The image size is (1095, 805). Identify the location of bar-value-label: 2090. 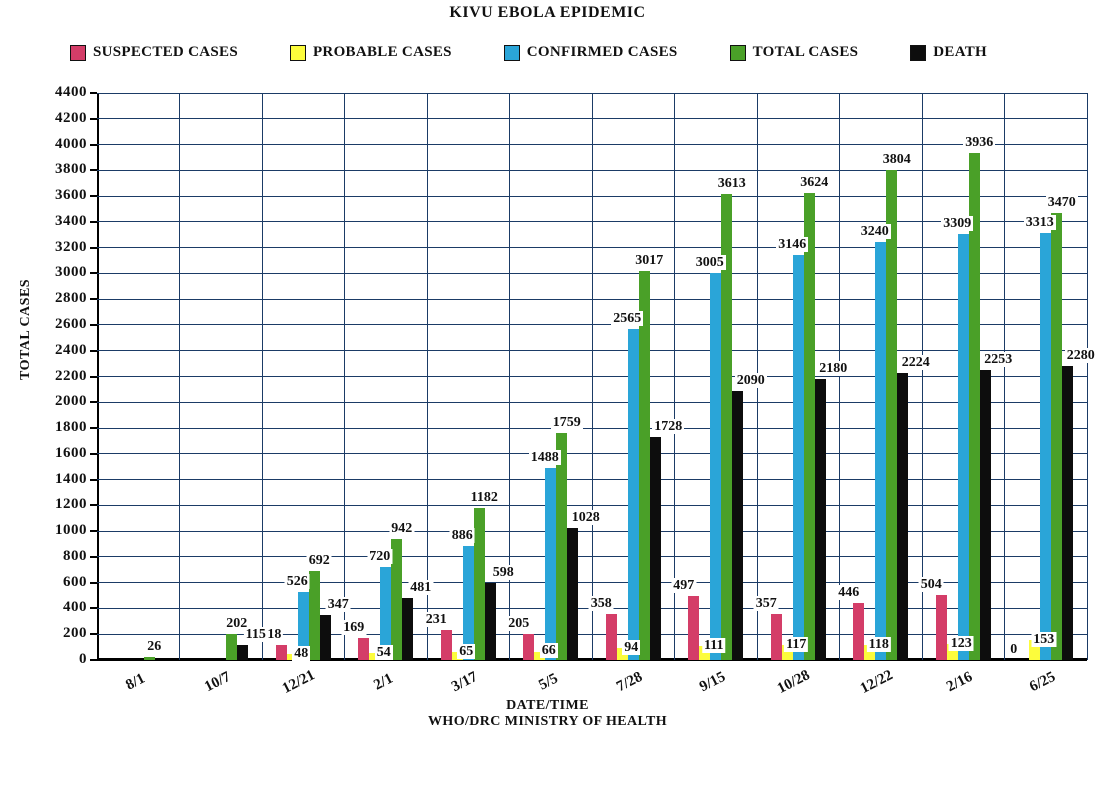
(750, 380).